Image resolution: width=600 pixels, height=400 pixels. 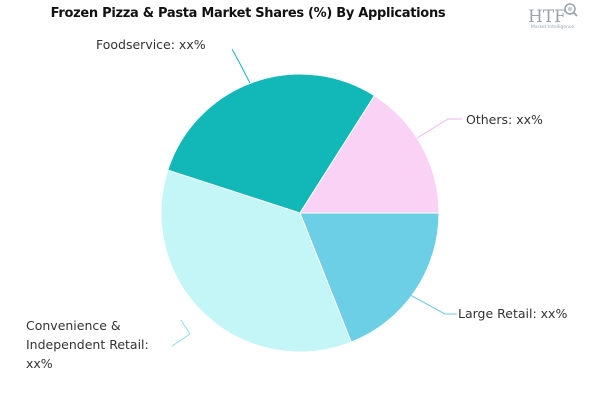 I want to click on brand-logo: HTF Market Intelligence, so click(x=553, y=16).